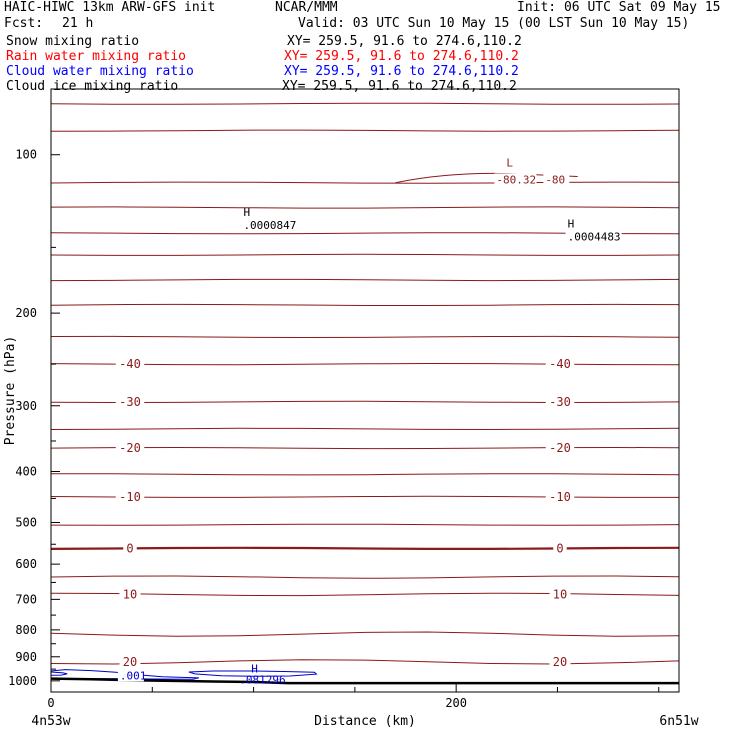 The image size is (740, 740). I want to click on y-tick-label: 400, so click(26, 471).